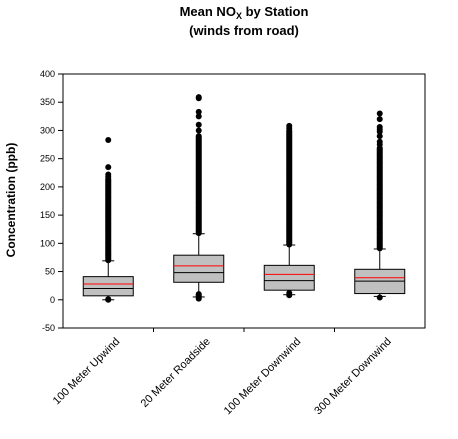  I want to click on y-tick-label: -50, so click(48, 328).